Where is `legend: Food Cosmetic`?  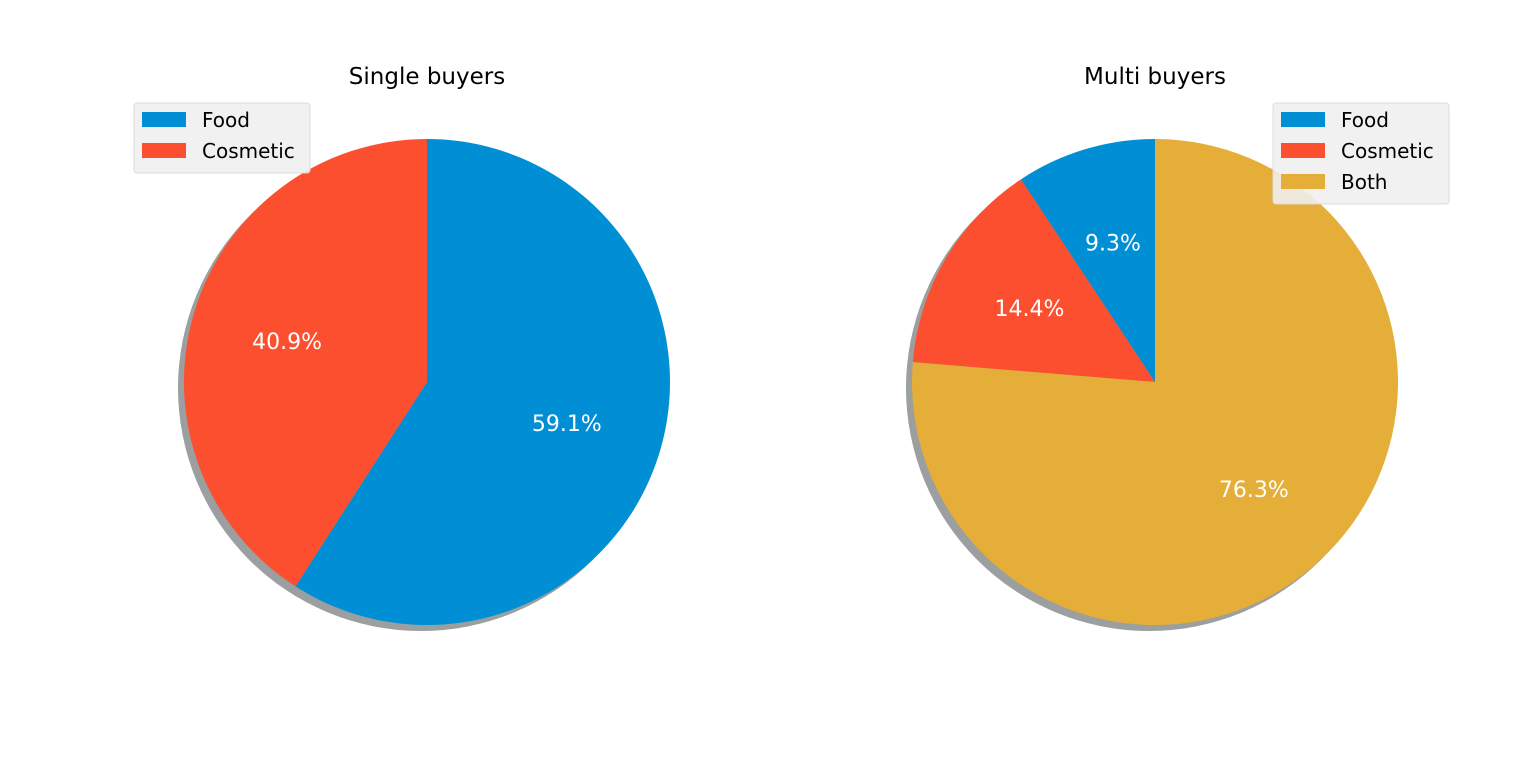 legend: Food Cosmetic is located at coordinates (222, 138).